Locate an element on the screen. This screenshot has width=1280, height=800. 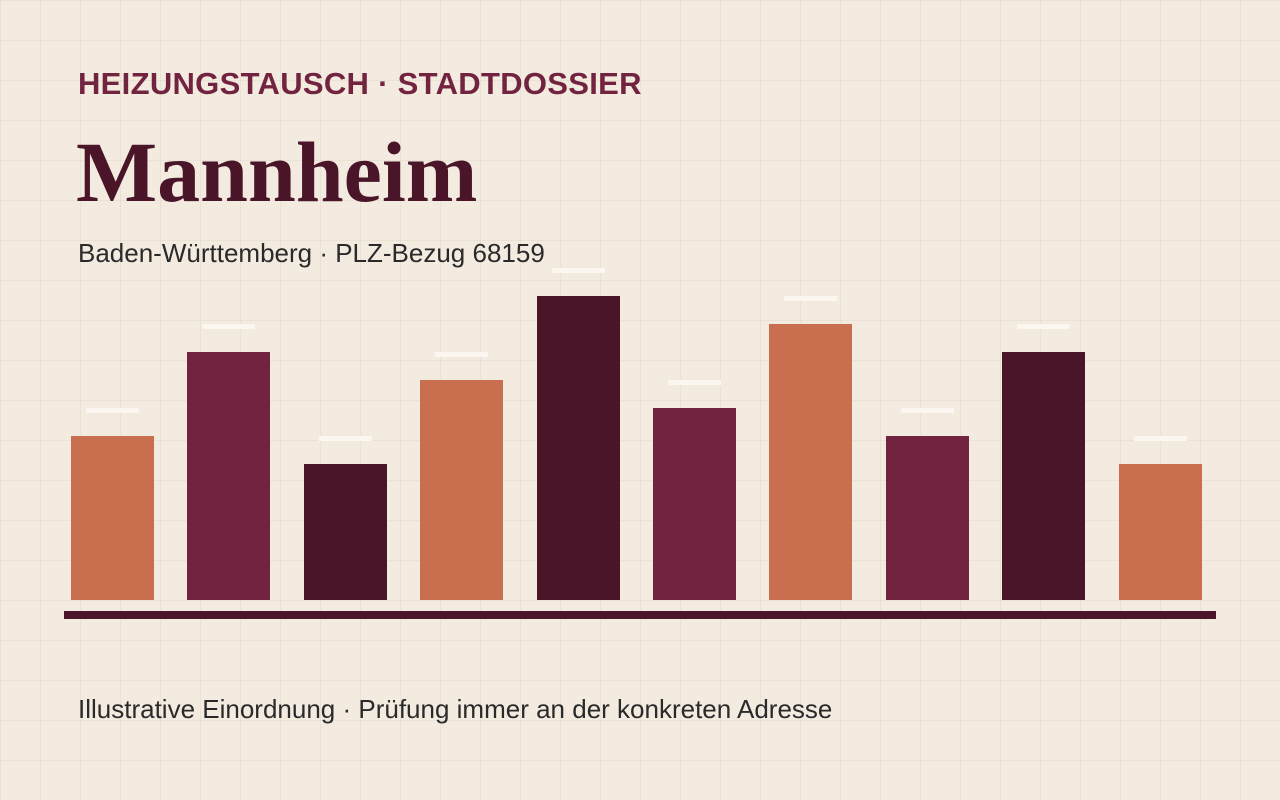
kicker: HEIZUNGSTAUSCH · STADTDOSSIER is located at coordinates (360, 83).